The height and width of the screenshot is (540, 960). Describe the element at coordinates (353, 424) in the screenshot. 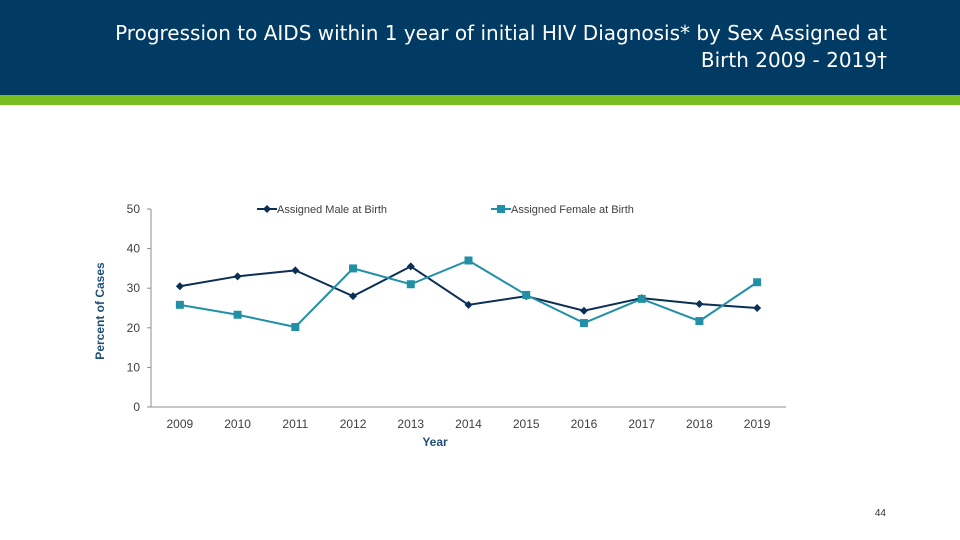

I see `x-tick-label: 2012` at that location.